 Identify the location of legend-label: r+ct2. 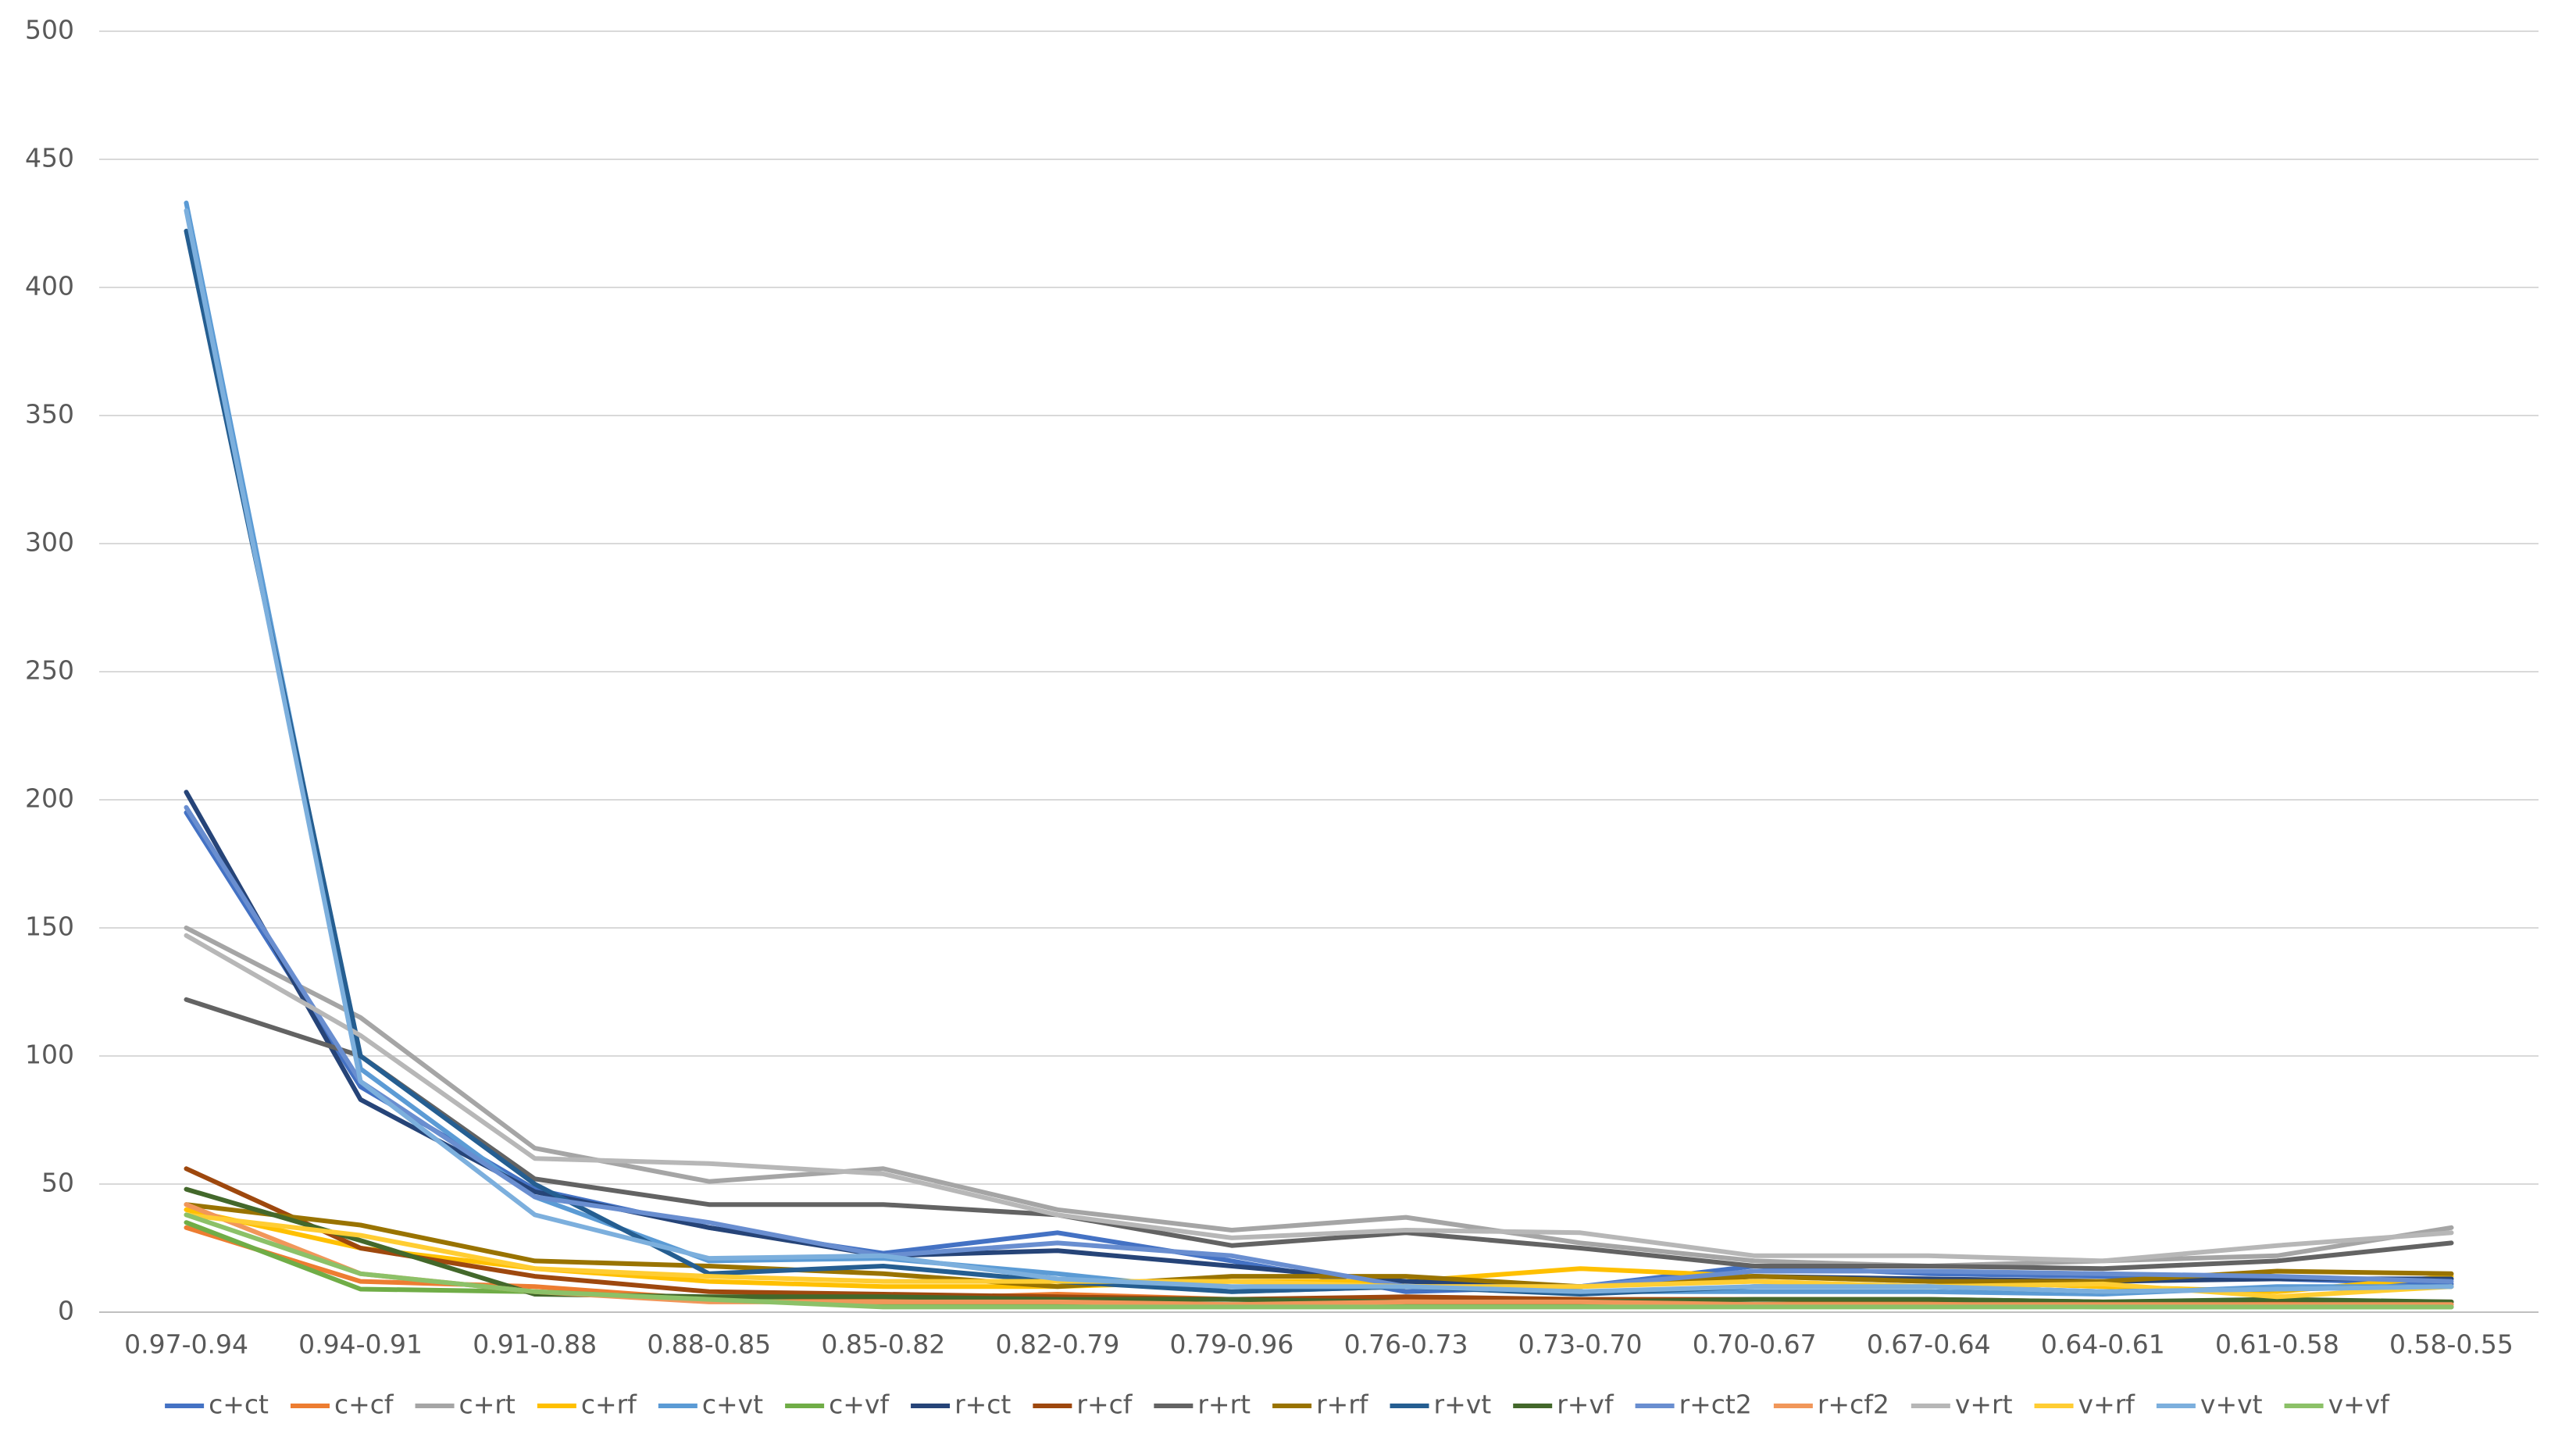
(1715, 1404).